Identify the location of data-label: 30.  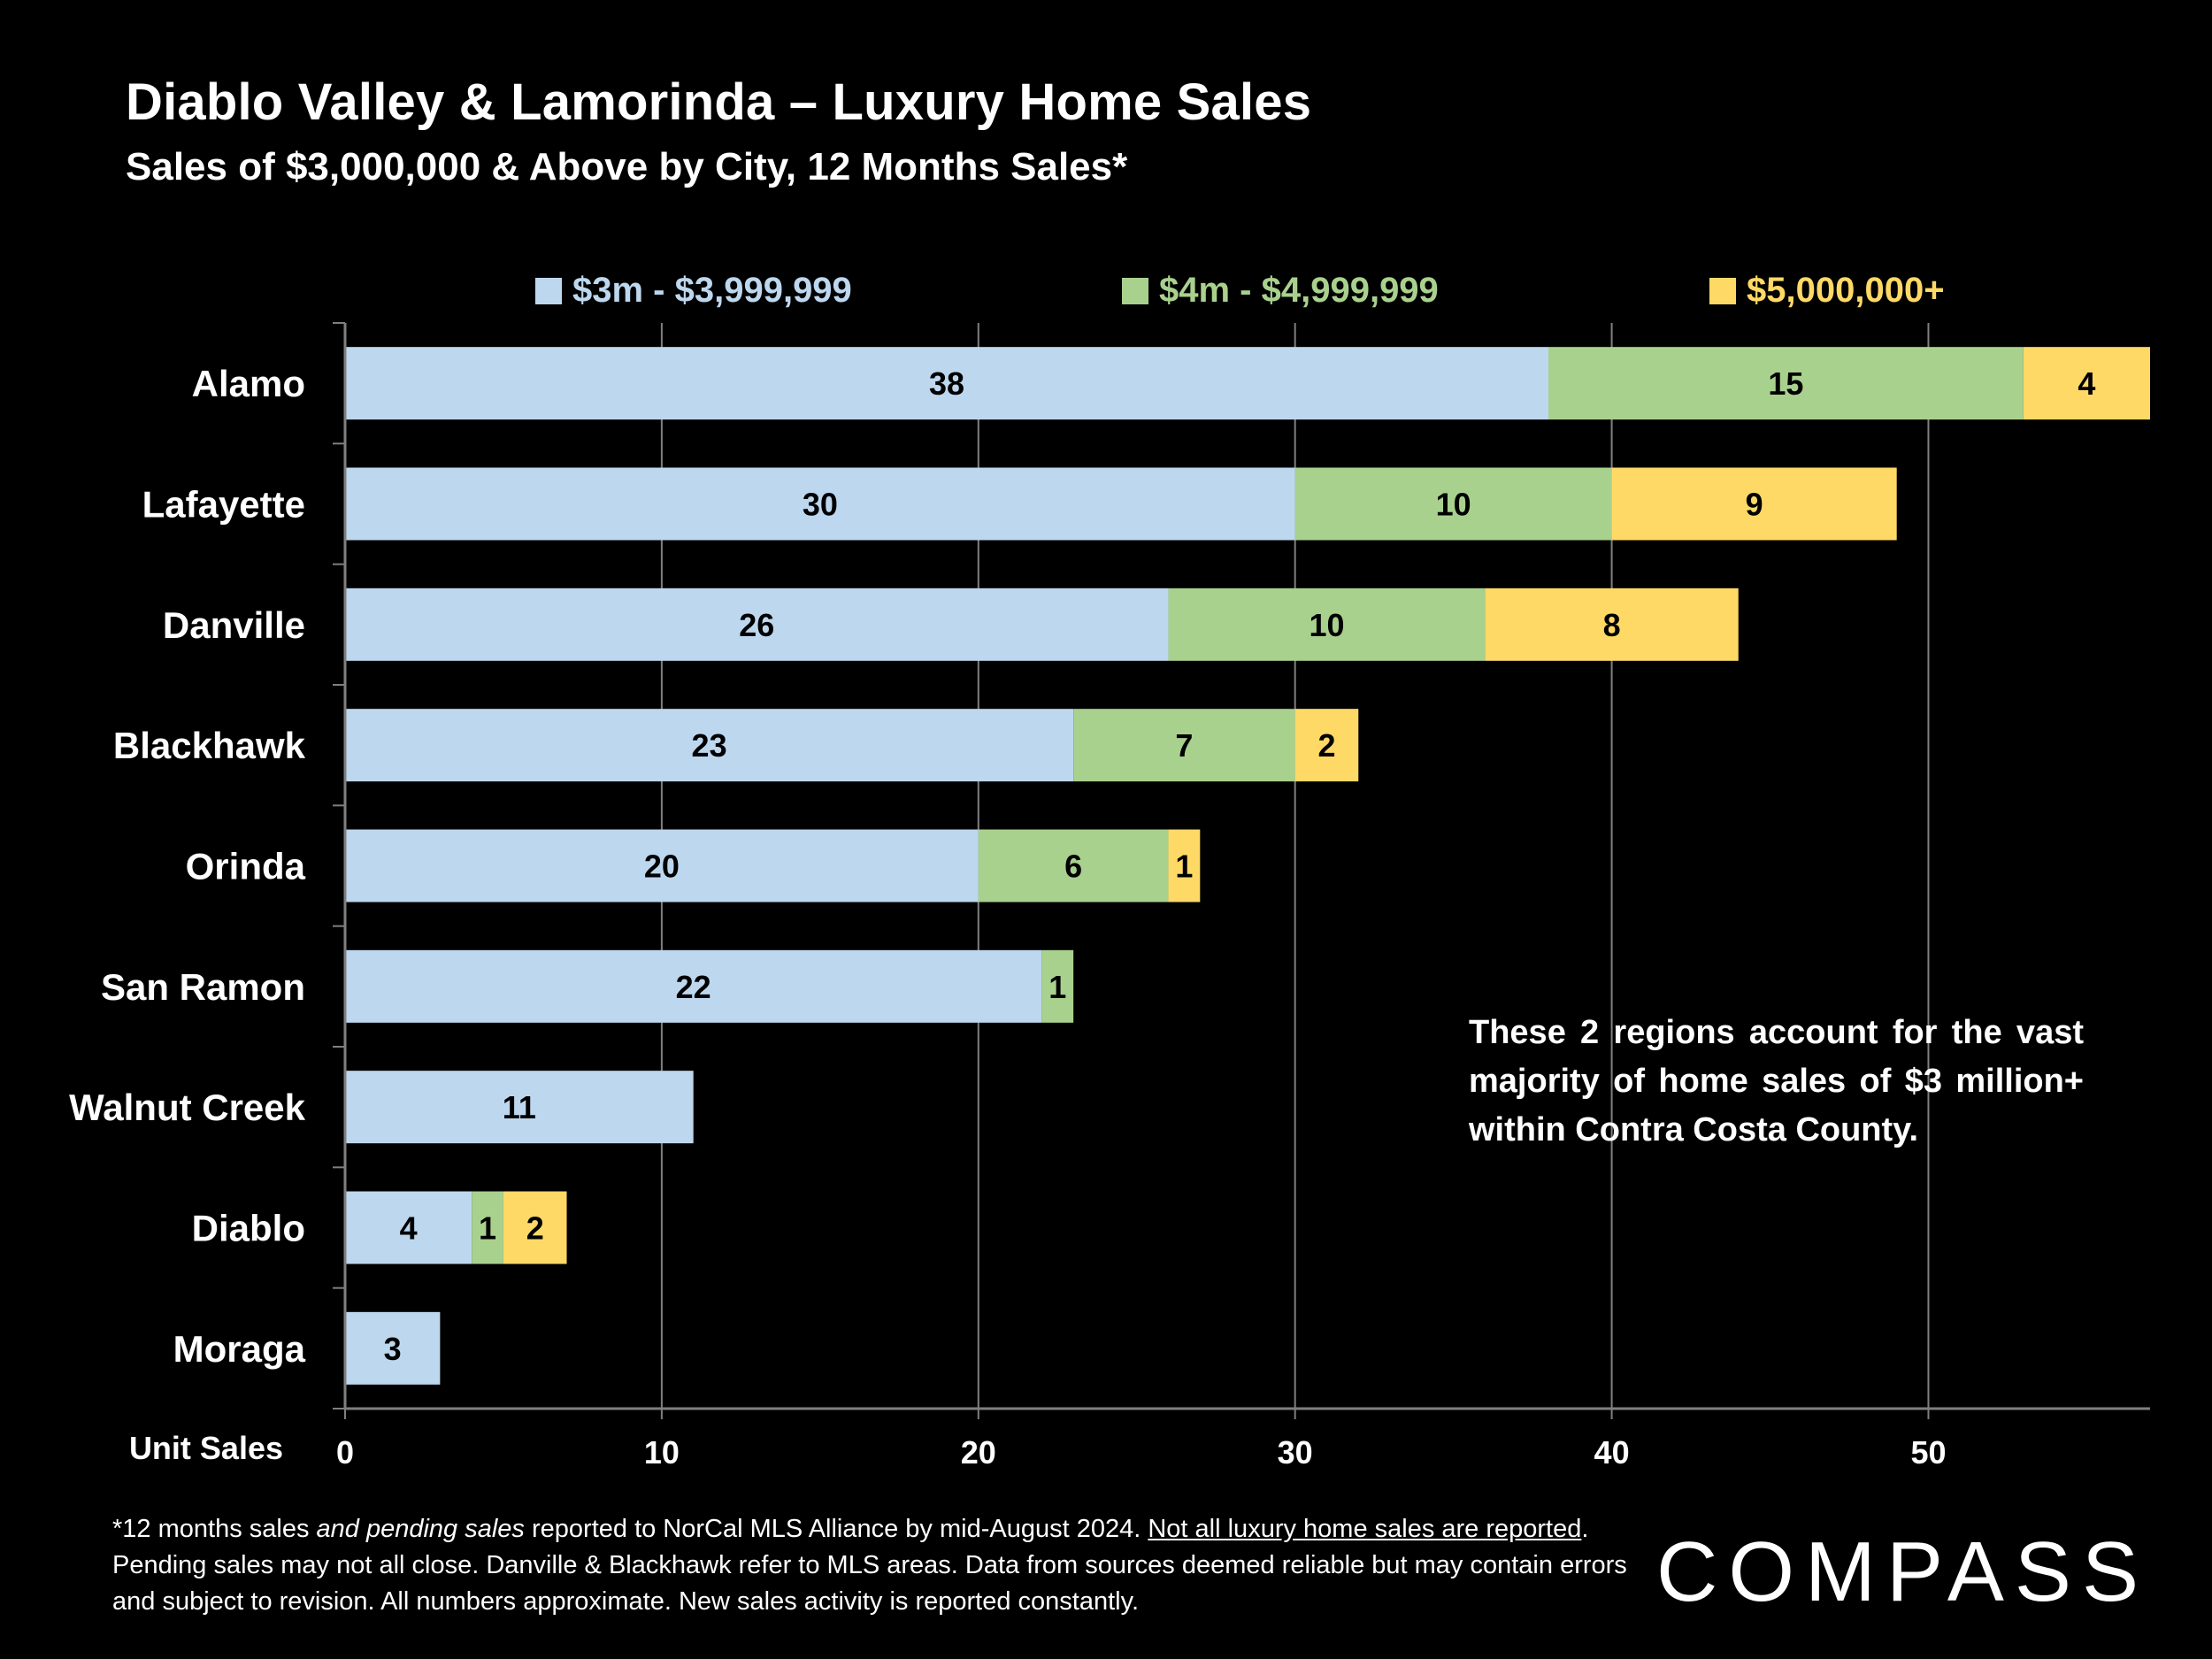
(821, 505).